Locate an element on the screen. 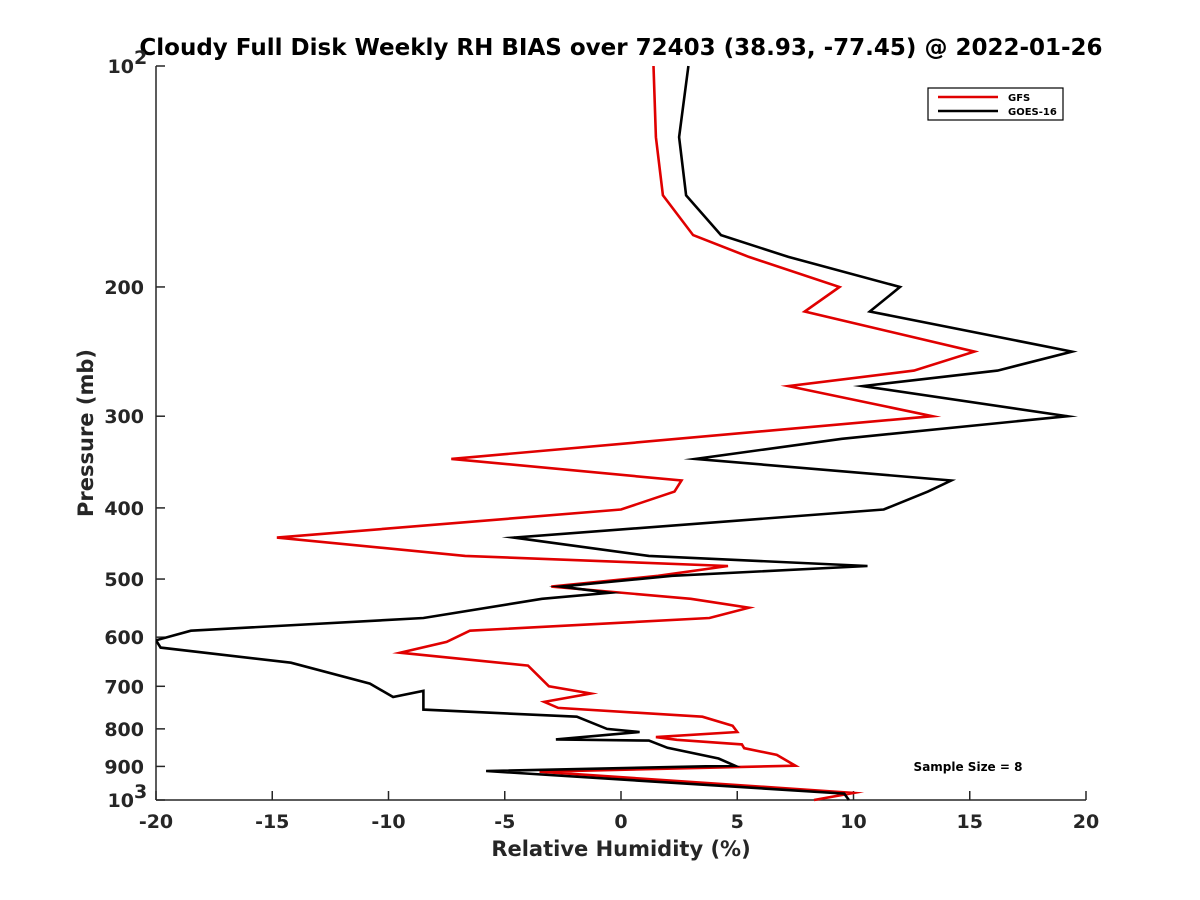 This screenshot has height=900, width=1200. sample-size-annotation: Sample Size = 8 is located at coordinates (968, 767).